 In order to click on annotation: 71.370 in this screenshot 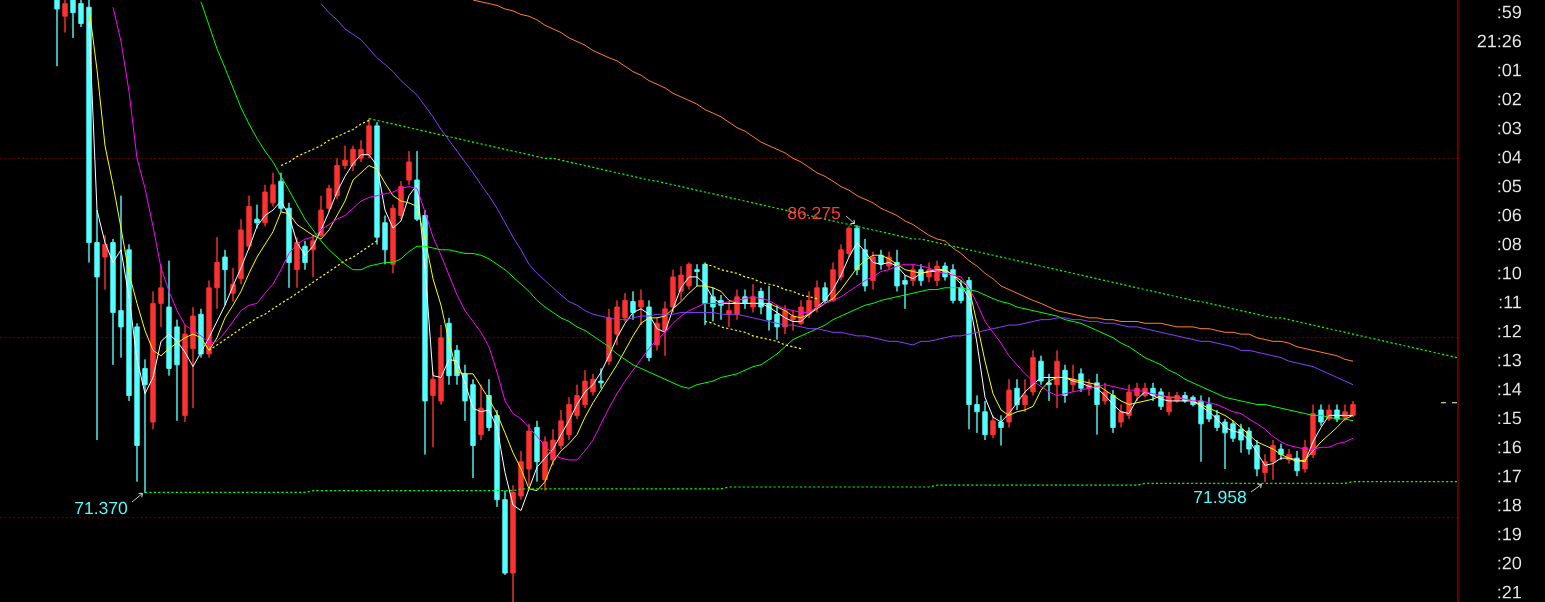, I will do `click(101, 508)`.